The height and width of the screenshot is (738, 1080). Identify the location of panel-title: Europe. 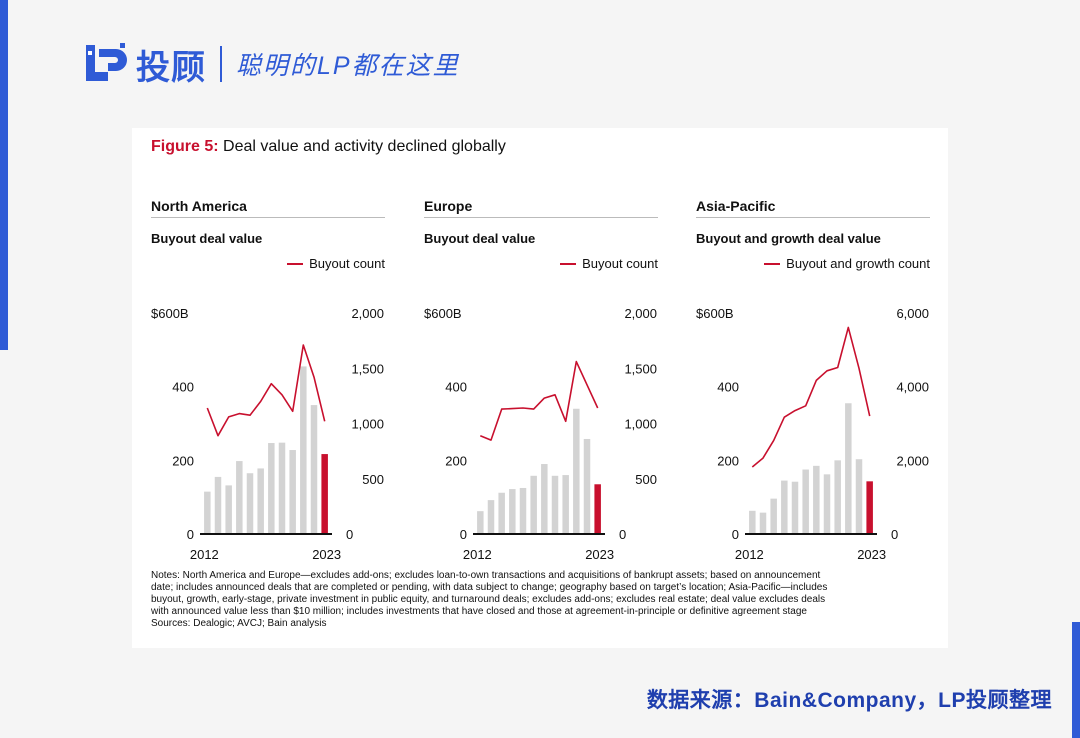
(541, 208).